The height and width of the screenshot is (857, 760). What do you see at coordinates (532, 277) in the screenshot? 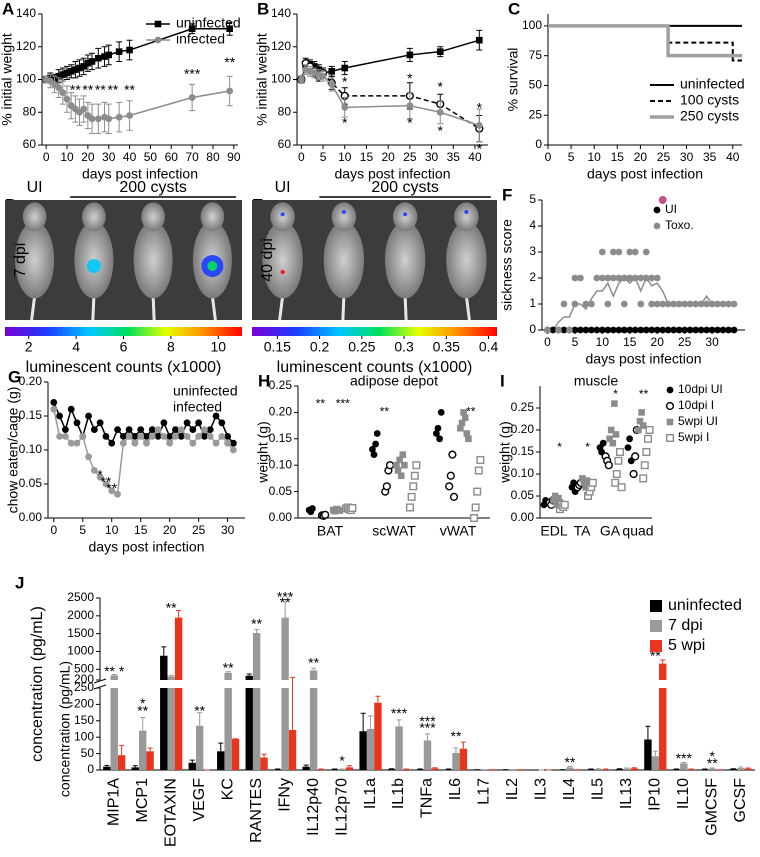
I see `y-tick-label: 2` at bounding box center [532, 277].